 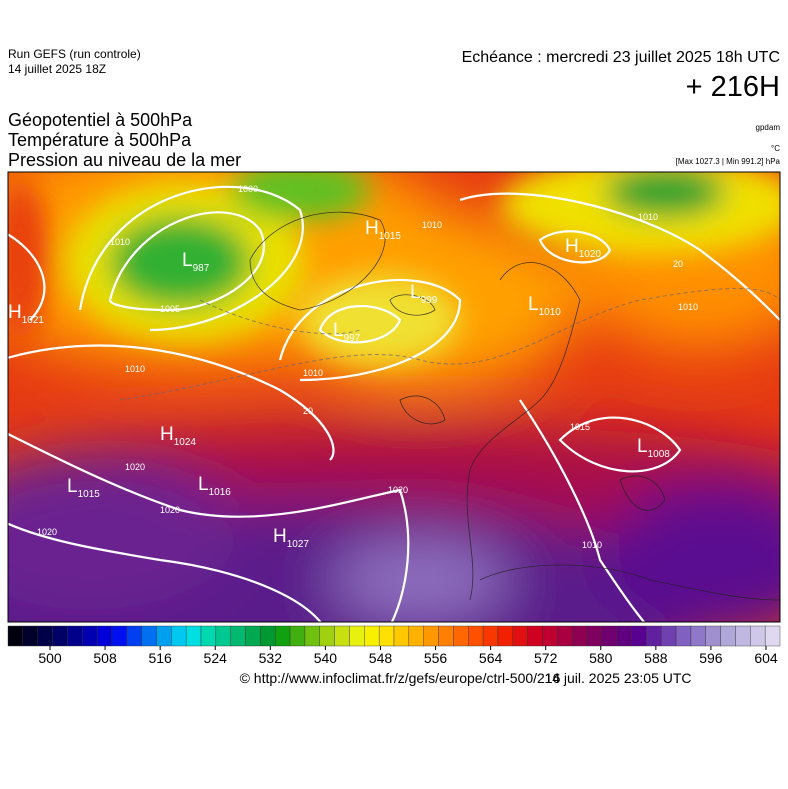 I want to click on pressure-center: L999, so click(x=424, y=294).